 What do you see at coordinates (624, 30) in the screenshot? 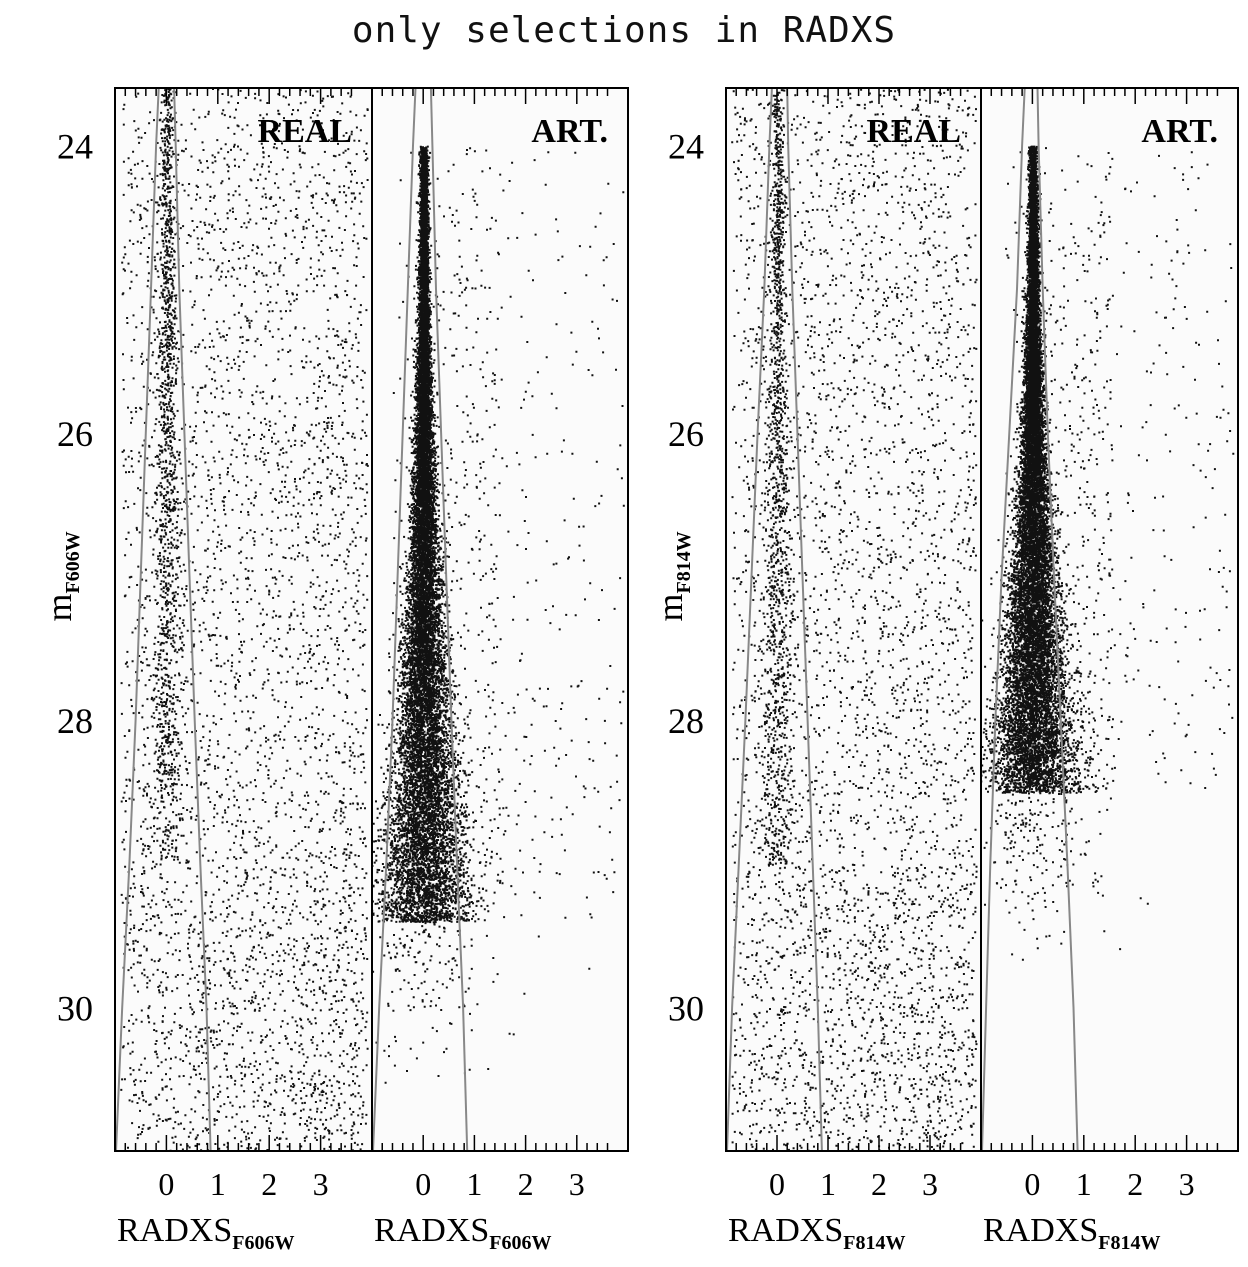
I see `figure-title: only selections in RADXS` at bounding box center [624, 30].